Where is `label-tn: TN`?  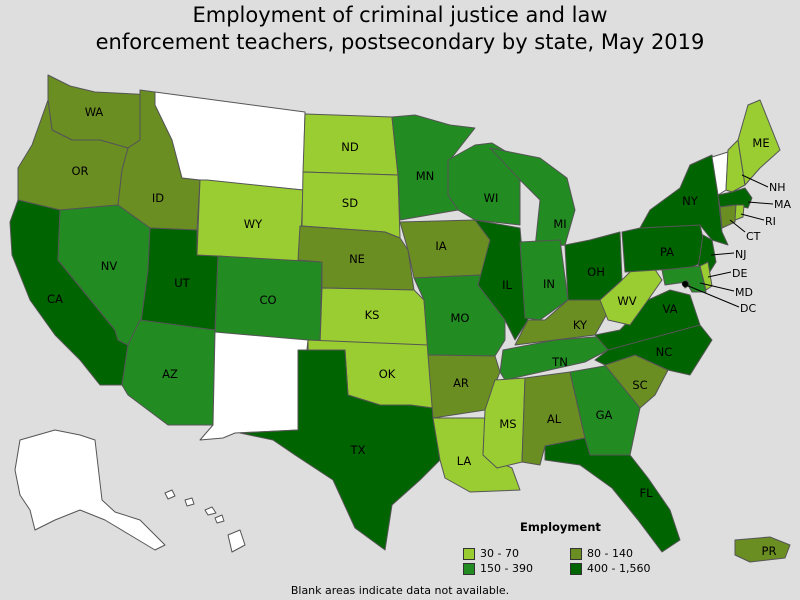 label-tn: TN is located at coordinates (559, 362).